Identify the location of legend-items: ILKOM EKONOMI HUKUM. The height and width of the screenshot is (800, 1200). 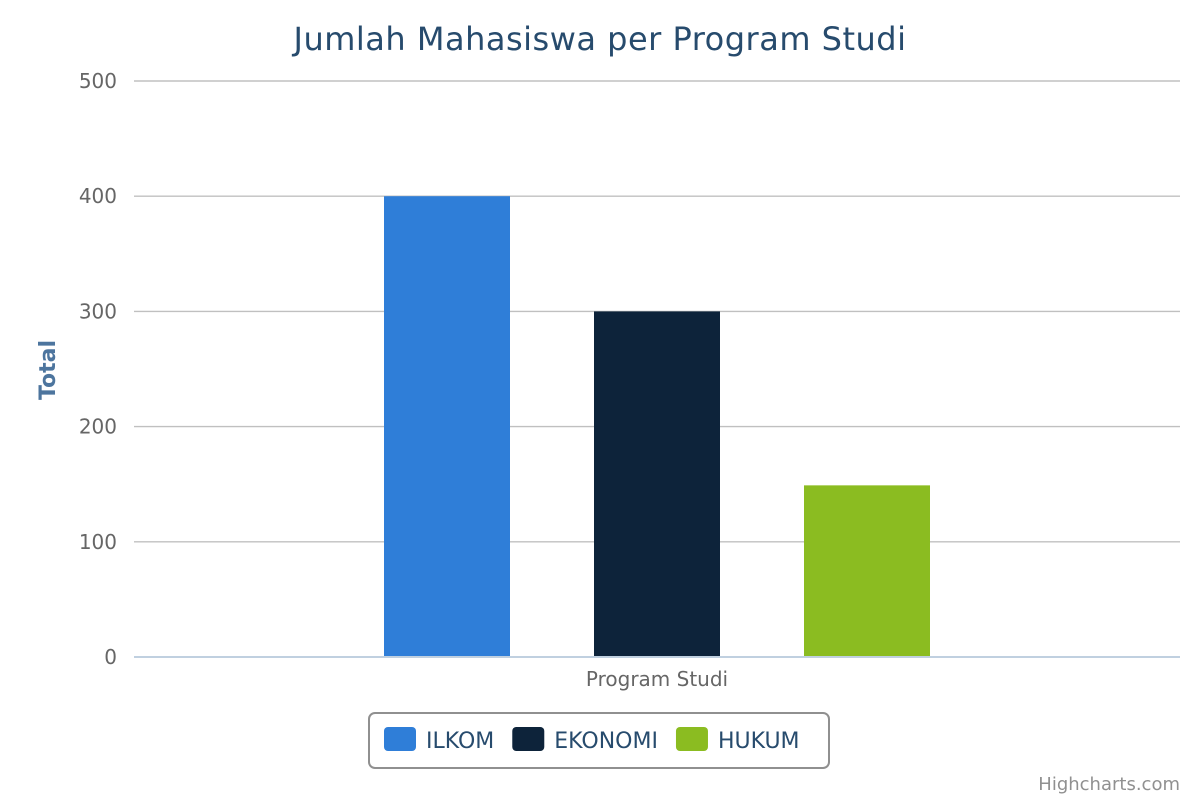
(592, 740).